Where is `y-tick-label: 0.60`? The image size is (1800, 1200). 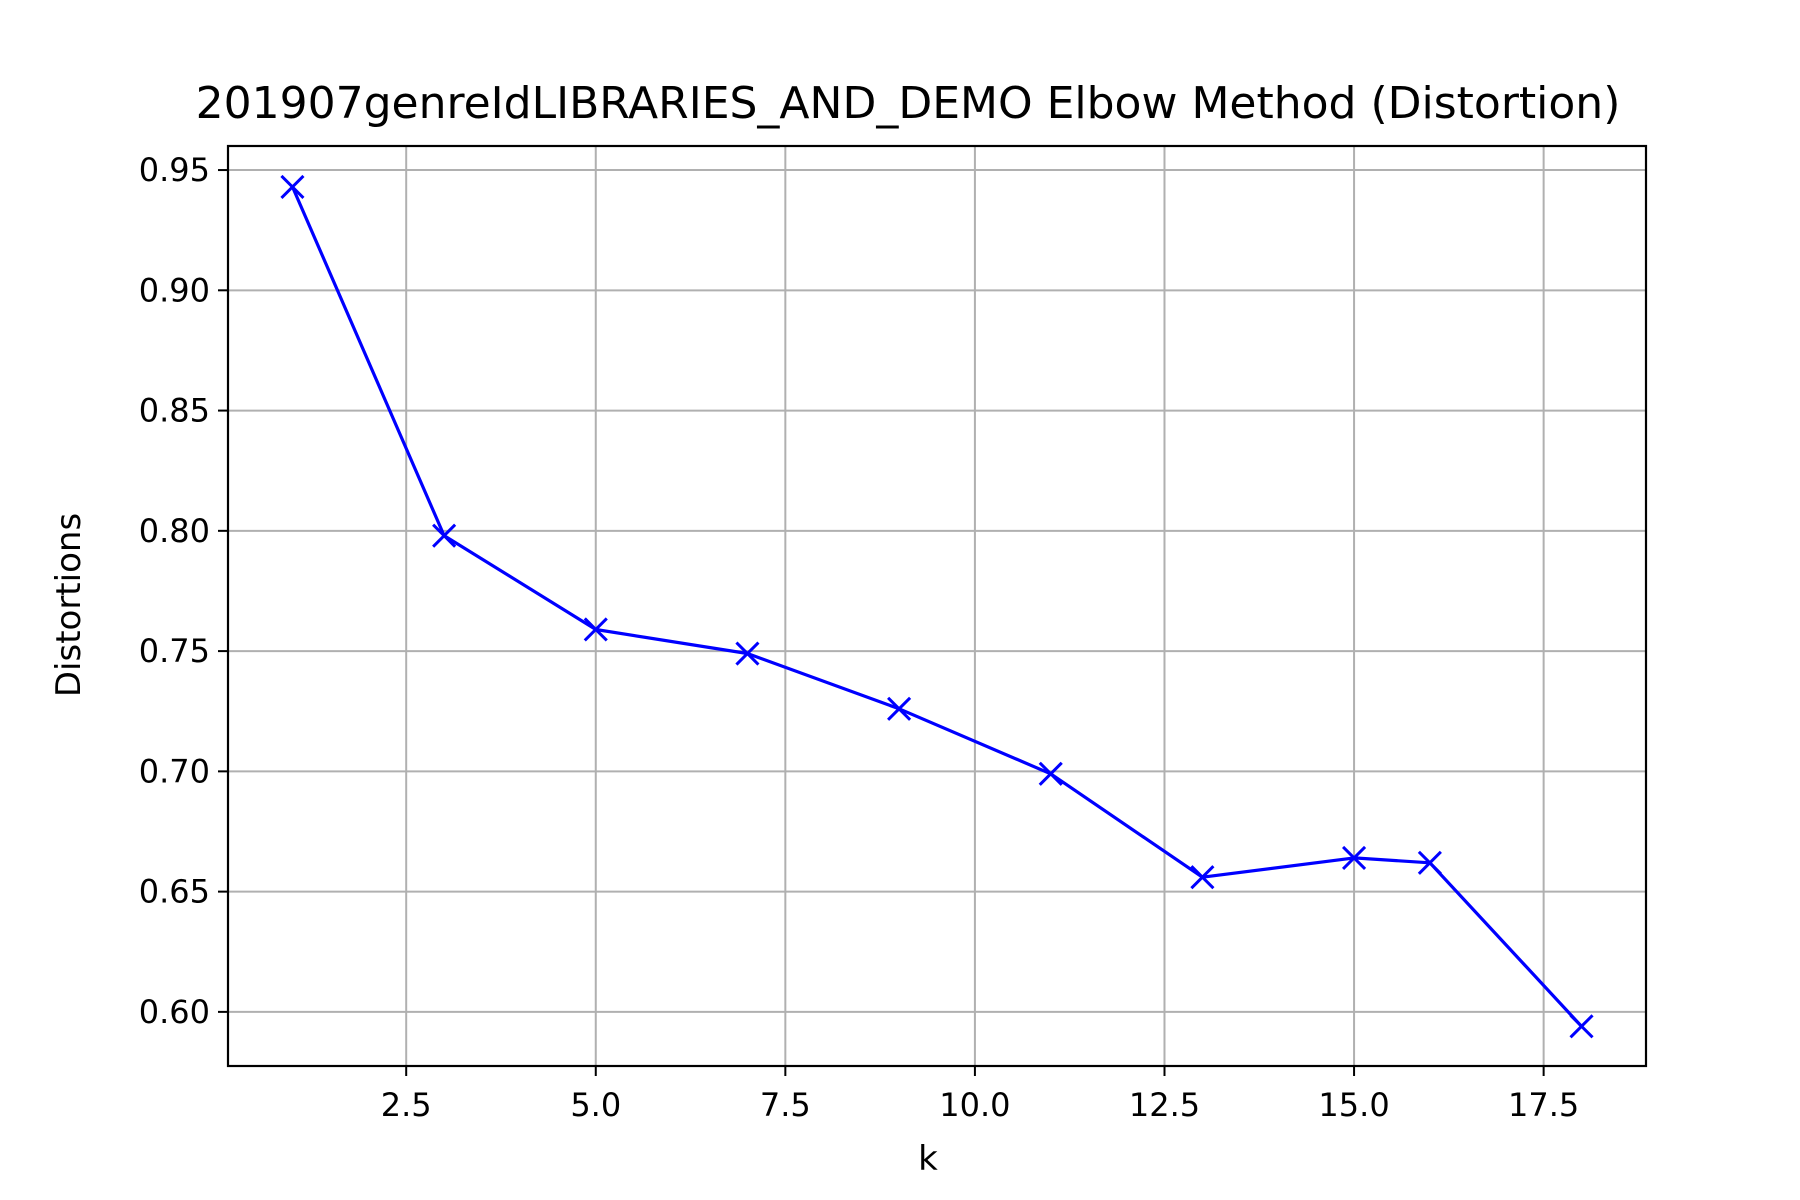
y-tick-label: 0.60 is located at coordinates (174, 1012).